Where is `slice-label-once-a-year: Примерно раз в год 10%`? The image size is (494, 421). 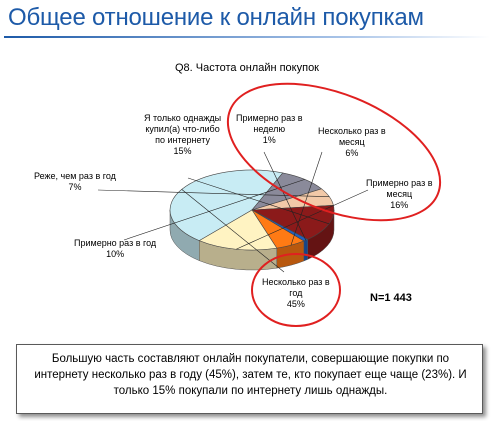 slice-label-once-a-year: Примерно раз в год 10% is located at coordinates (115, 248).